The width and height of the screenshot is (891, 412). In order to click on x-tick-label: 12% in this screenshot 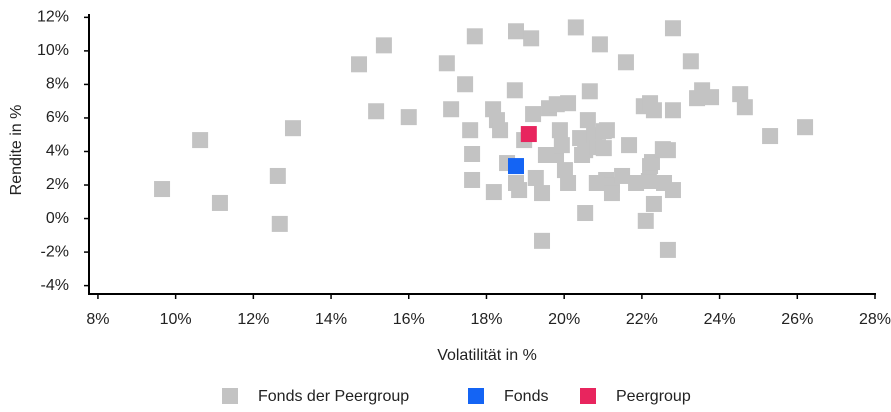, I will do `click(253, 319)`.